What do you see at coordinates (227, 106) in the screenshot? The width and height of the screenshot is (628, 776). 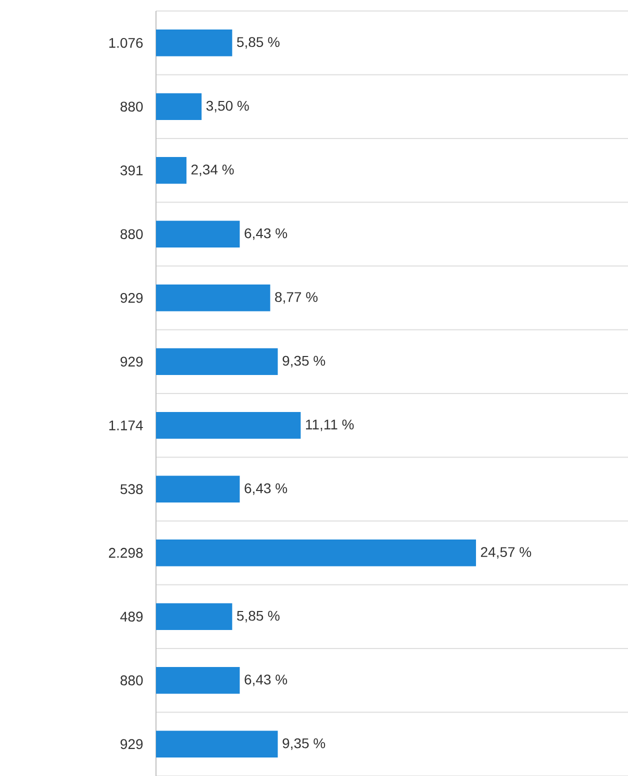 I see `data-label: 3,50 %` at bounding box center [227, 106].